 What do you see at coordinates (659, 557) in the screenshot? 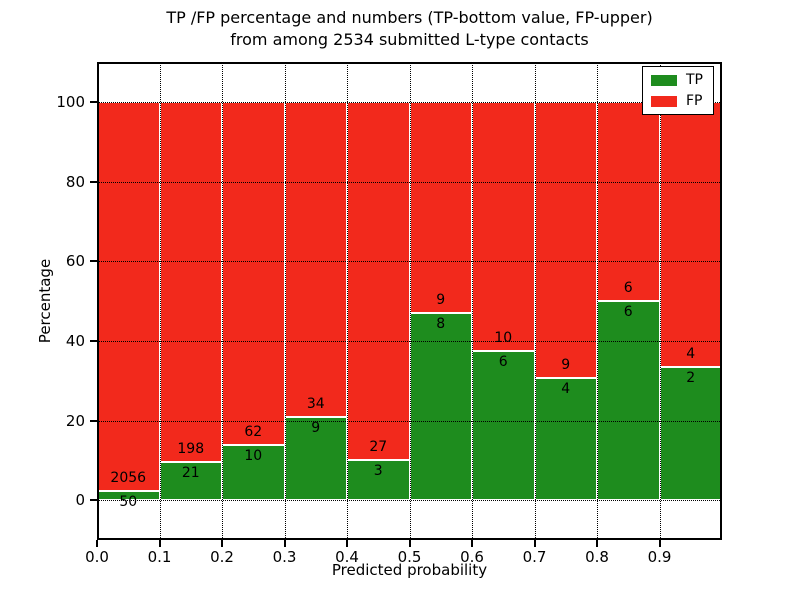
I see `x-tick-label: 0.9` at bounding box center [659, 557].